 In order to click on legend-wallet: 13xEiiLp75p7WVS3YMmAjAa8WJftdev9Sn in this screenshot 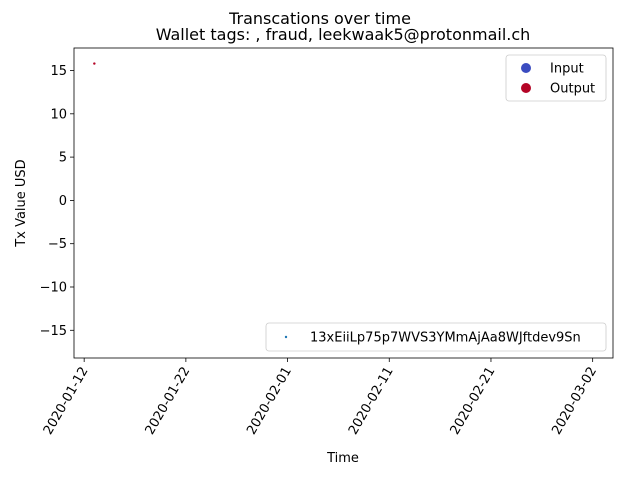, I will do `click(436, 337)`.